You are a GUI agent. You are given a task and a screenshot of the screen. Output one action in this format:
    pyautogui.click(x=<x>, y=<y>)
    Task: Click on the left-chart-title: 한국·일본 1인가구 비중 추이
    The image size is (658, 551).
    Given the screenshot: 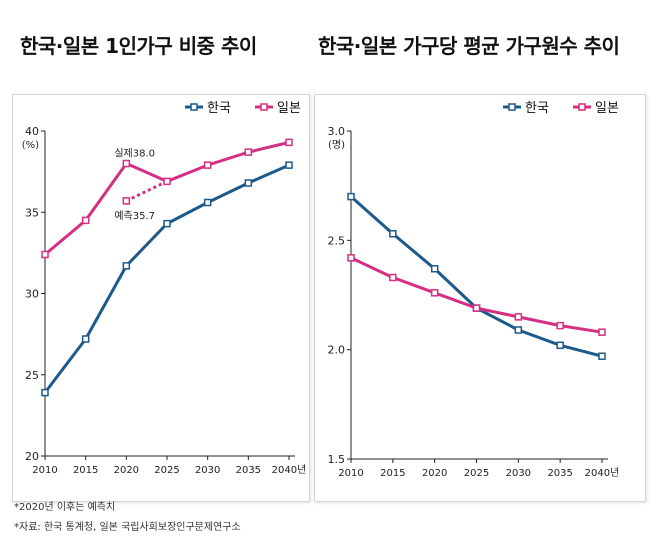 What is the action you would take?
    pyautogui.click(x=138, y=46)
    